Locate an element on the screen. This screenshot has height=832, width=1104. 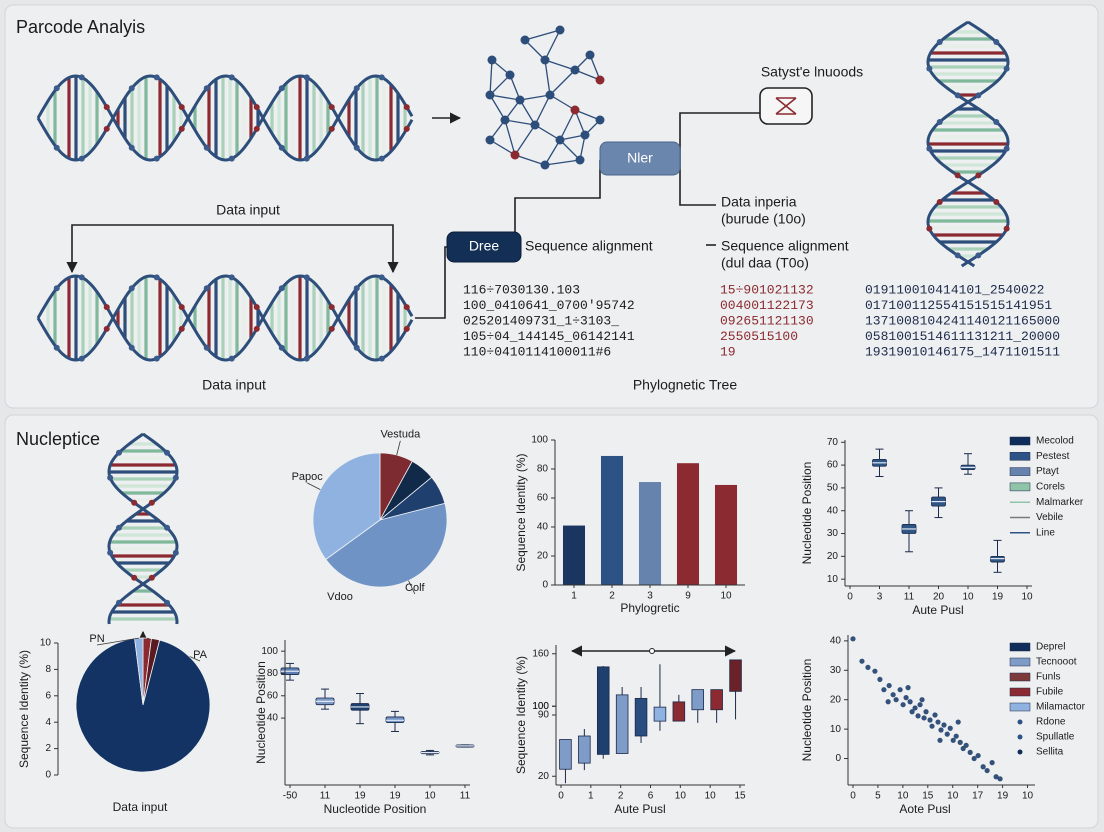
sequence-line: 19 is located at coordinates (728, 351).